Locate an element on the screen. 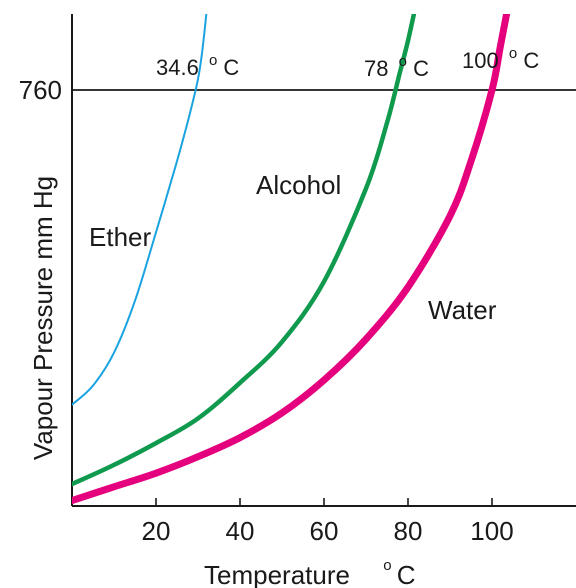  x-tick-label-60: 60 is located at coordinates (324, 531).